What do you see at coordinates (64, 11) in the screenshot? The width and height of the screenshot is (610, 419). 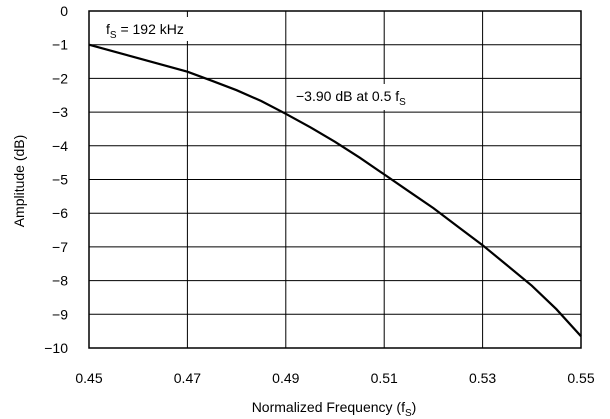 I see `y-tick-label: 0` at bounding box center [64, 11].